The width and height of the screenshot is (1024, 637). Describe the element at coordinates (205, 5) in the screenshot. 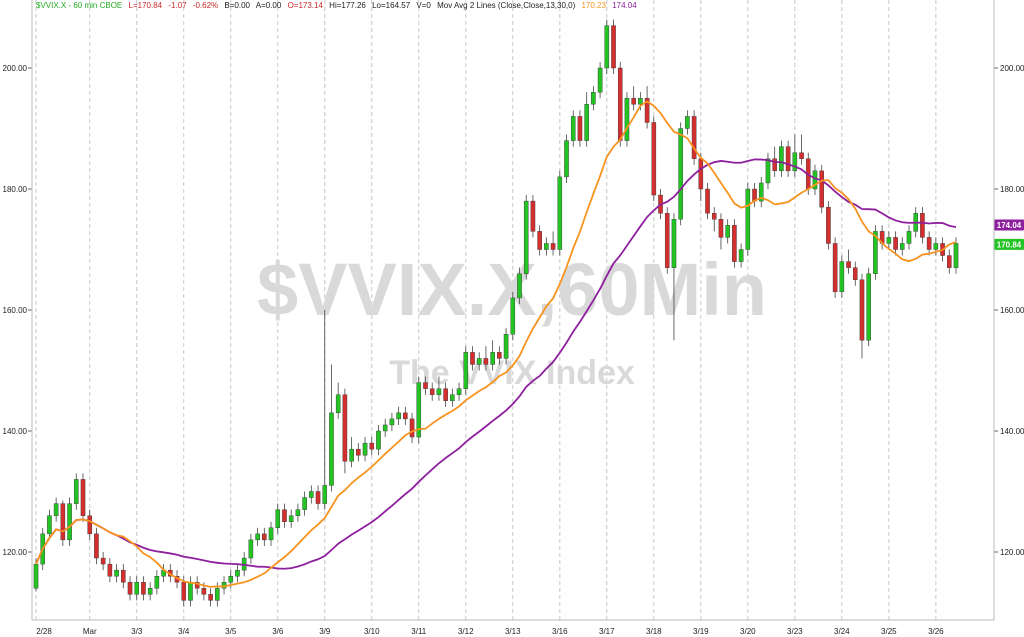

I see `header-change-pct: -0.62%` at that location.